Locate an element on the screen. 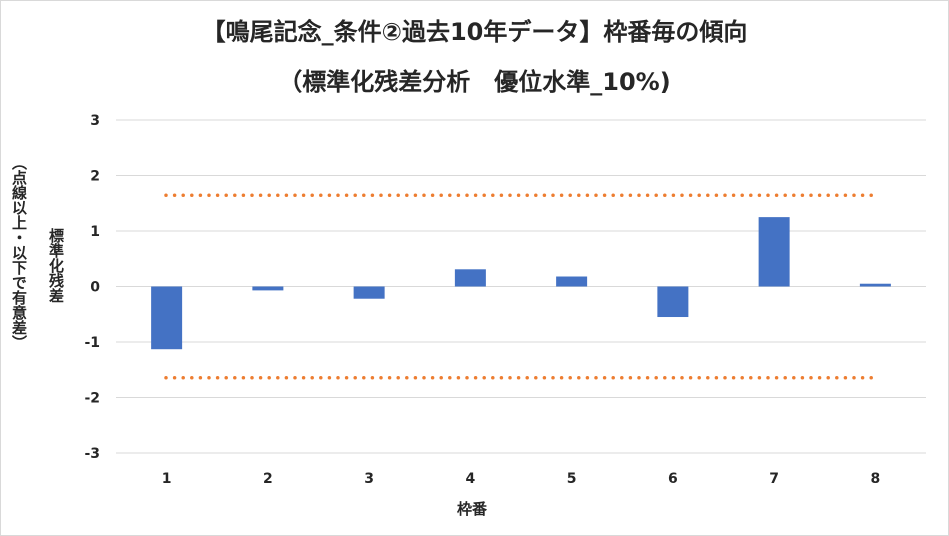 The height and width of the screenshot is (536, 949). x-tick-label: 6 is located at coordinates (673, 479).